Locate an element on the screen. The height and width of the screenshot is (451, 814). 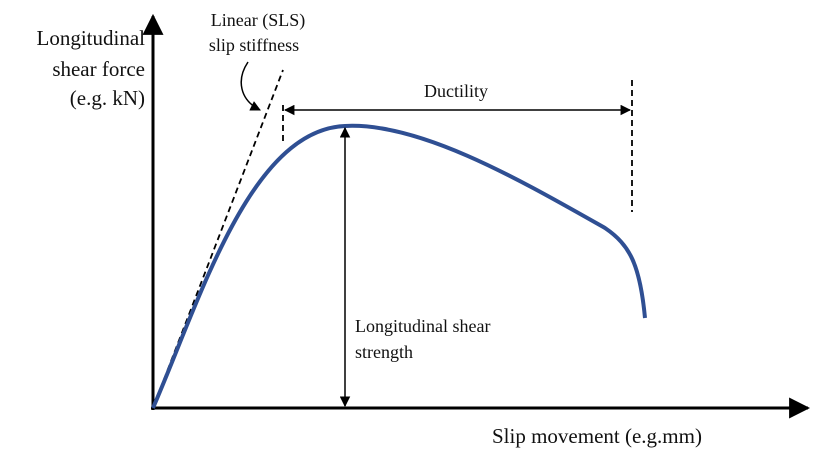
strength-label: Longitudinal shear is located at coordinates (422, 326).